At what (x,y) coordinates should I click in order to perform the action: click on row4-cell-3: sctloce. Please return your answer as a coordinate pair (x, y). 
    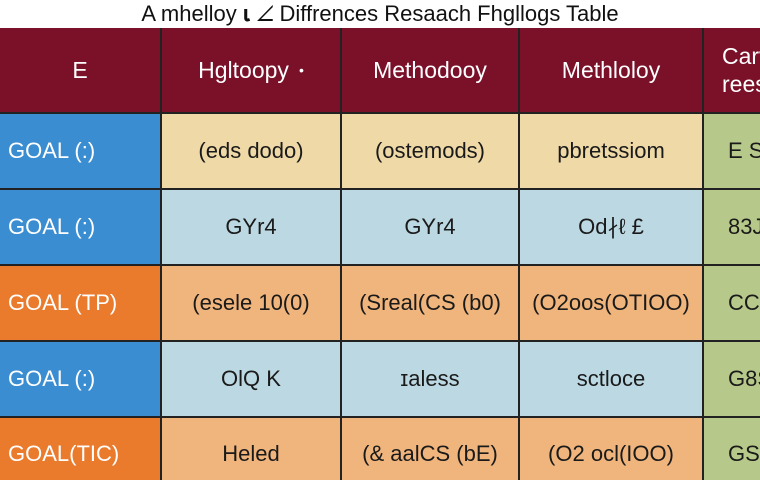
    Looking at the image, I should click on (611, 379).